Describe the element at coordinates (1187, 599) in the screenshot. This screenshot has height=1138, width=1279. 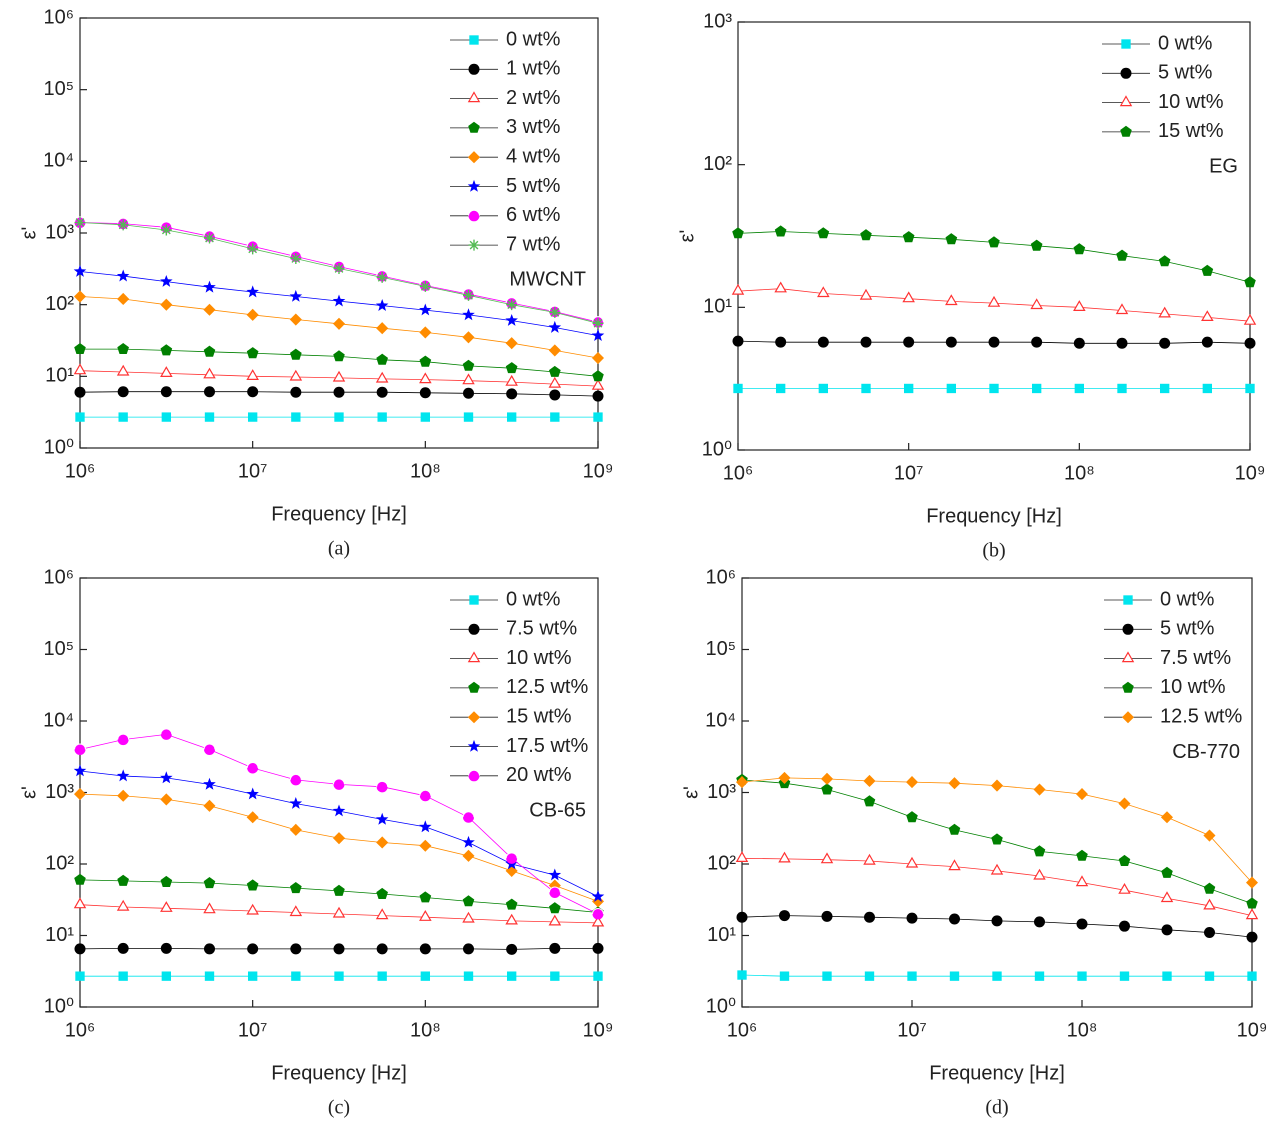
I see `legend-label: 0 wt%` at that location.